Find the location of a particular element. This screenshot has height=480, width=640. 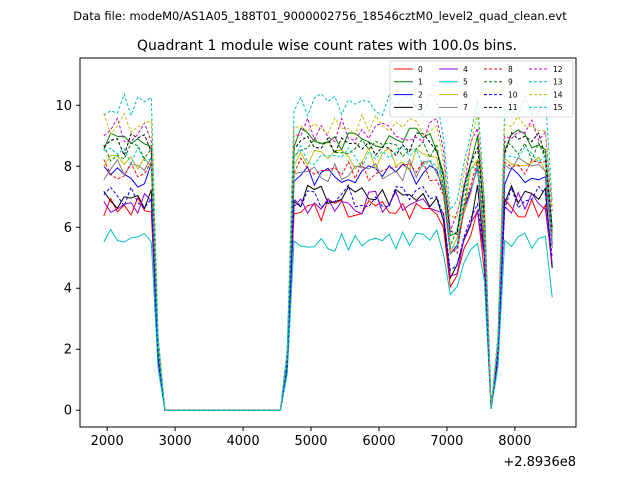

legend-label-5: 5 is located at coordinates (465, 82).